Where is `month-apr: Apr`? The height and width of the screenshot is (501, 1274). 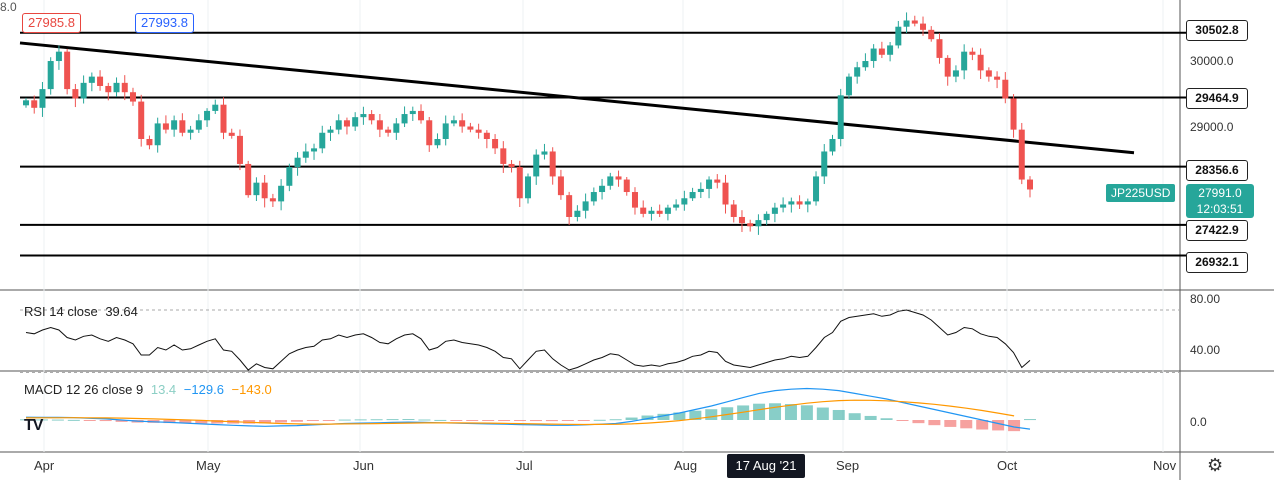
month-apr: Apr is located at coordinates (44, 465).